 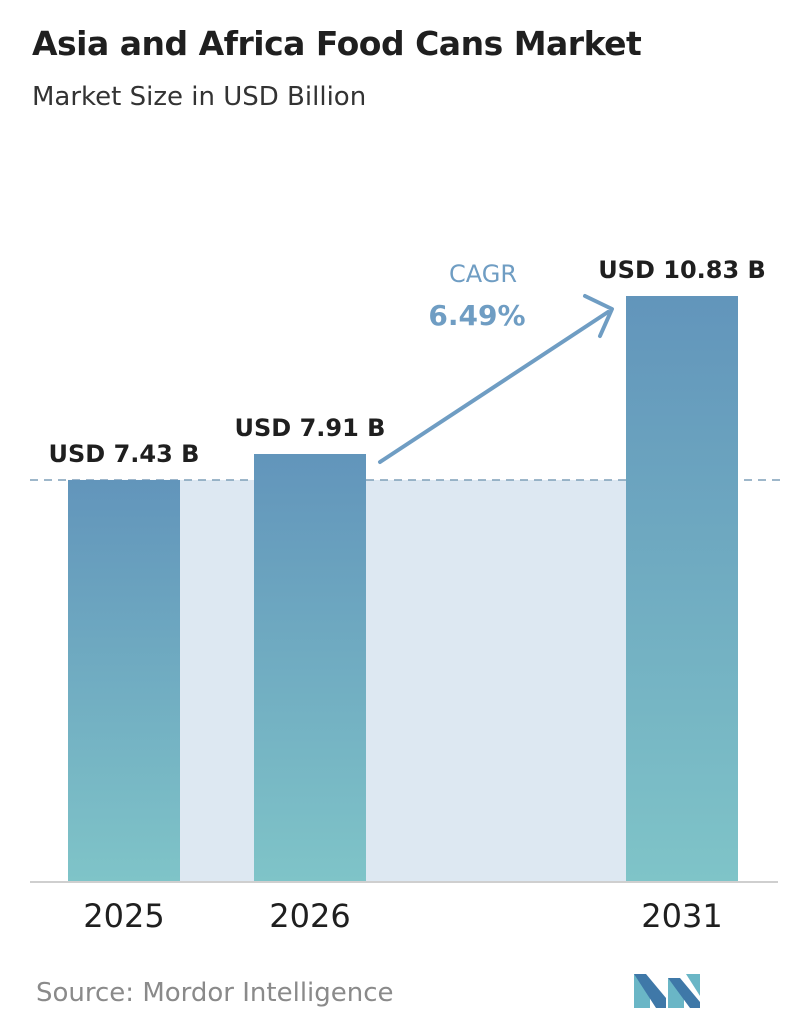 What do you see at coordinates (337, 43) in the screenshot?
I see `chart-title: Asia and Africa Food Cans Market` at bounding box center [337, 43].